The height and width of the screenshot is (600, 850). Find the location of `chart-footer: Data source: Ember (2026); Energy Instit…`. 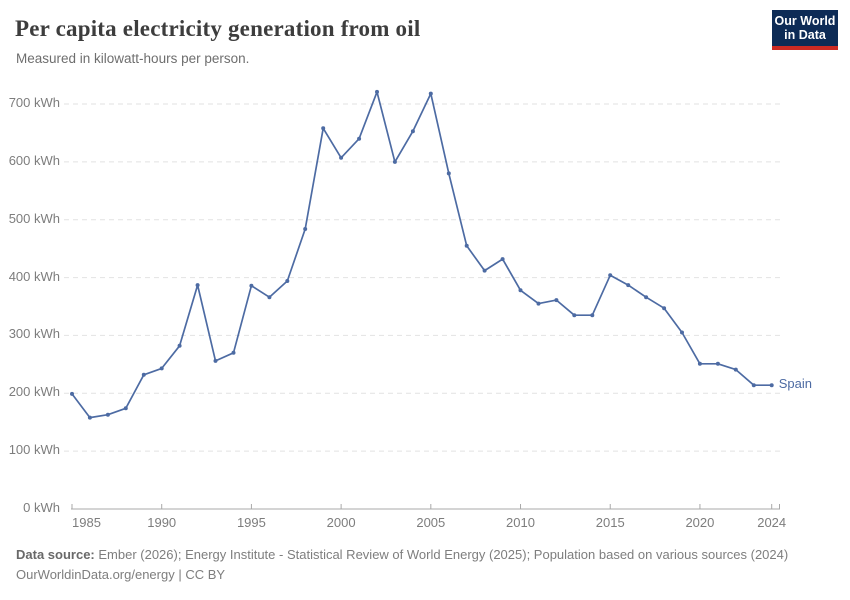

chart-footer: Data source: Ember (2026); Energy Instit… is located at coordinates (421, 565).